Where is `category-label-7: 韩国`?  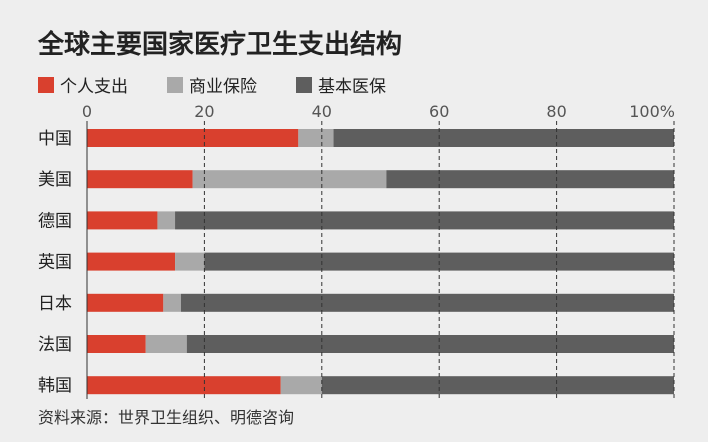
category-label-7: 韩国 is located at coordinates (55, 386).